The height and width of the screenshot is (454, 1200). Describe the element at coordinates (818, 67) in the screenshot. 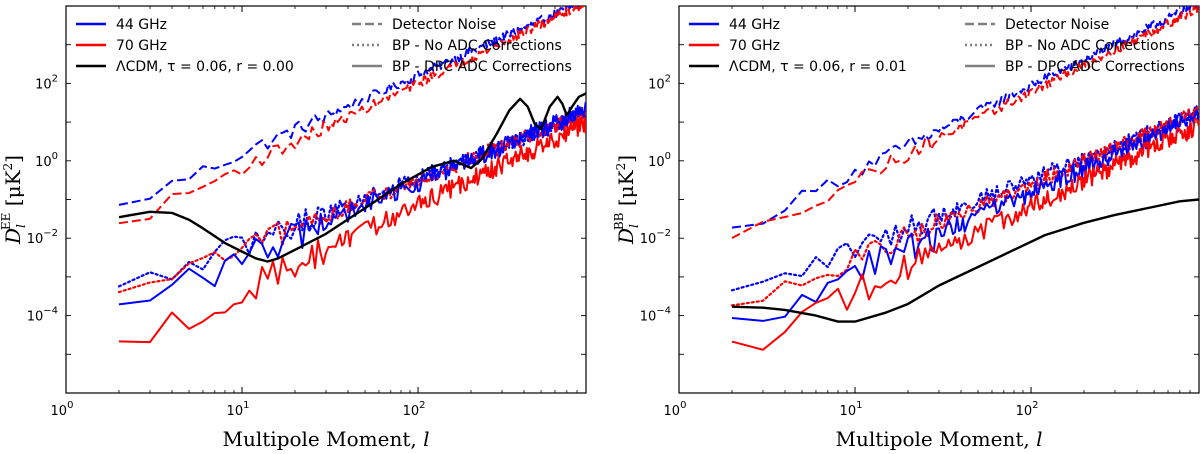

I see `legend-label: ΛCDM, τ = 0.06, r = 0.01` at that location.